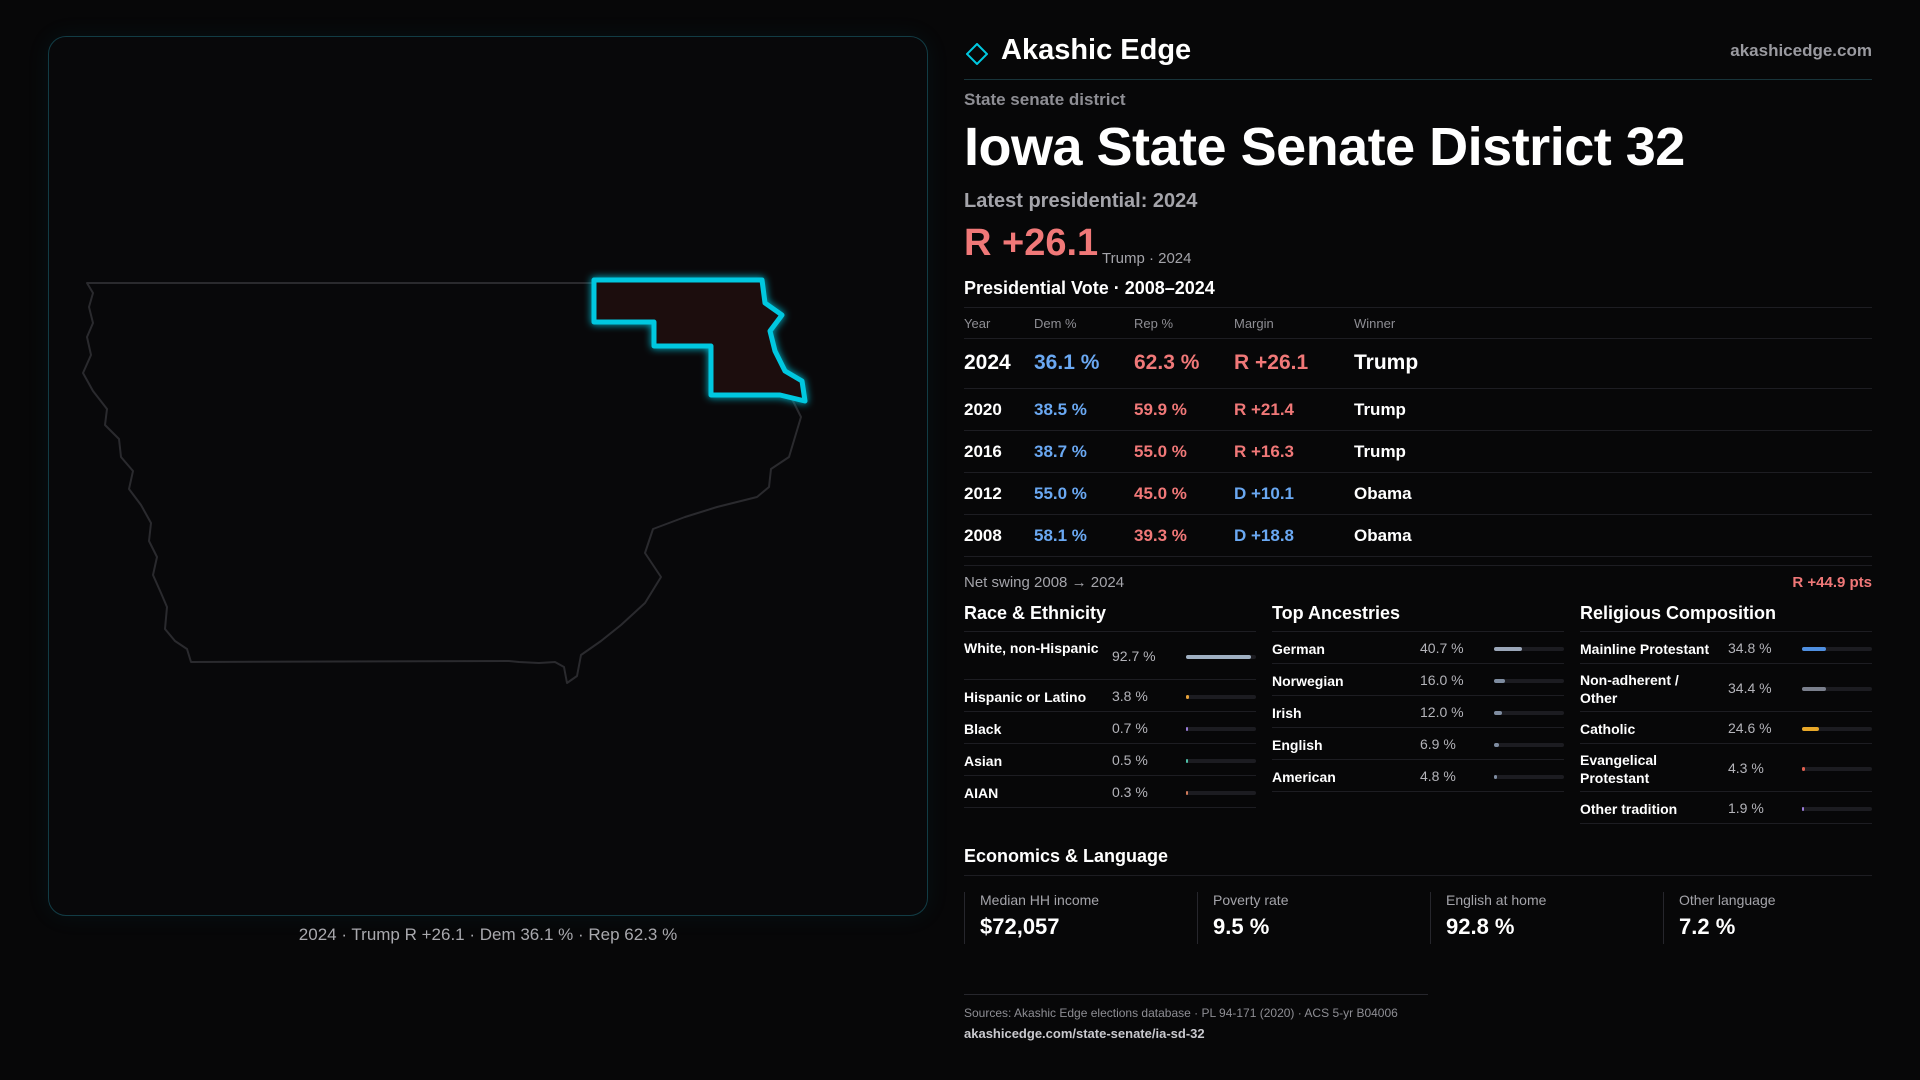 This screenshot has width=1920, height=1080. What do you see at coordinates (987, 362) in the screenshot?
I see `cell-year: 2024` at bounding box center [987, 362].